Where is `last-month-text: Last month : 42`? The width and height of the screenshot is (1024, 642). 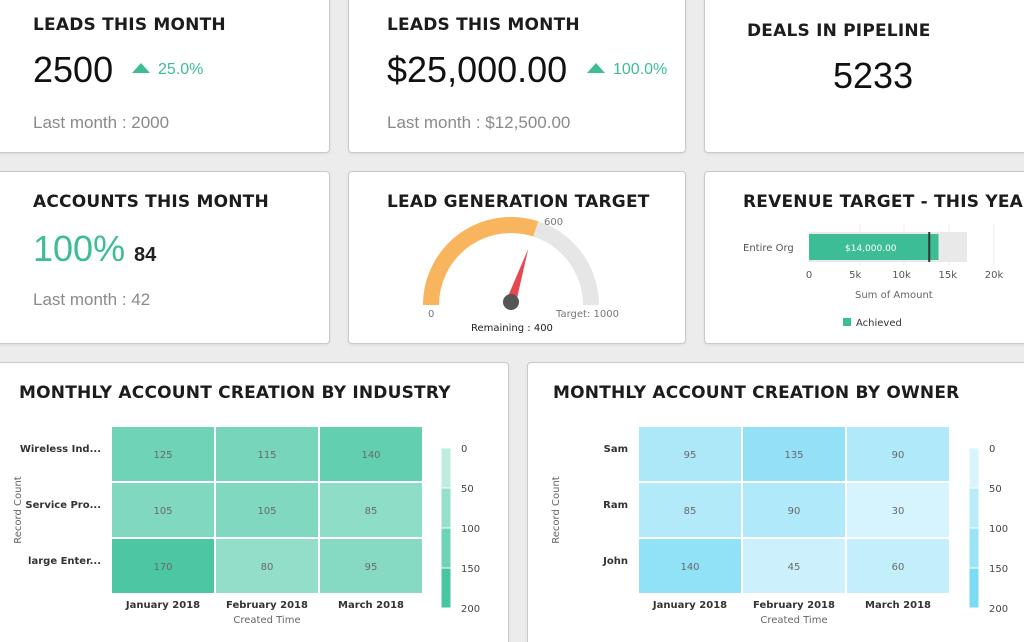 last-month-text: Last month : 42 is located at coordinates (92, 299).